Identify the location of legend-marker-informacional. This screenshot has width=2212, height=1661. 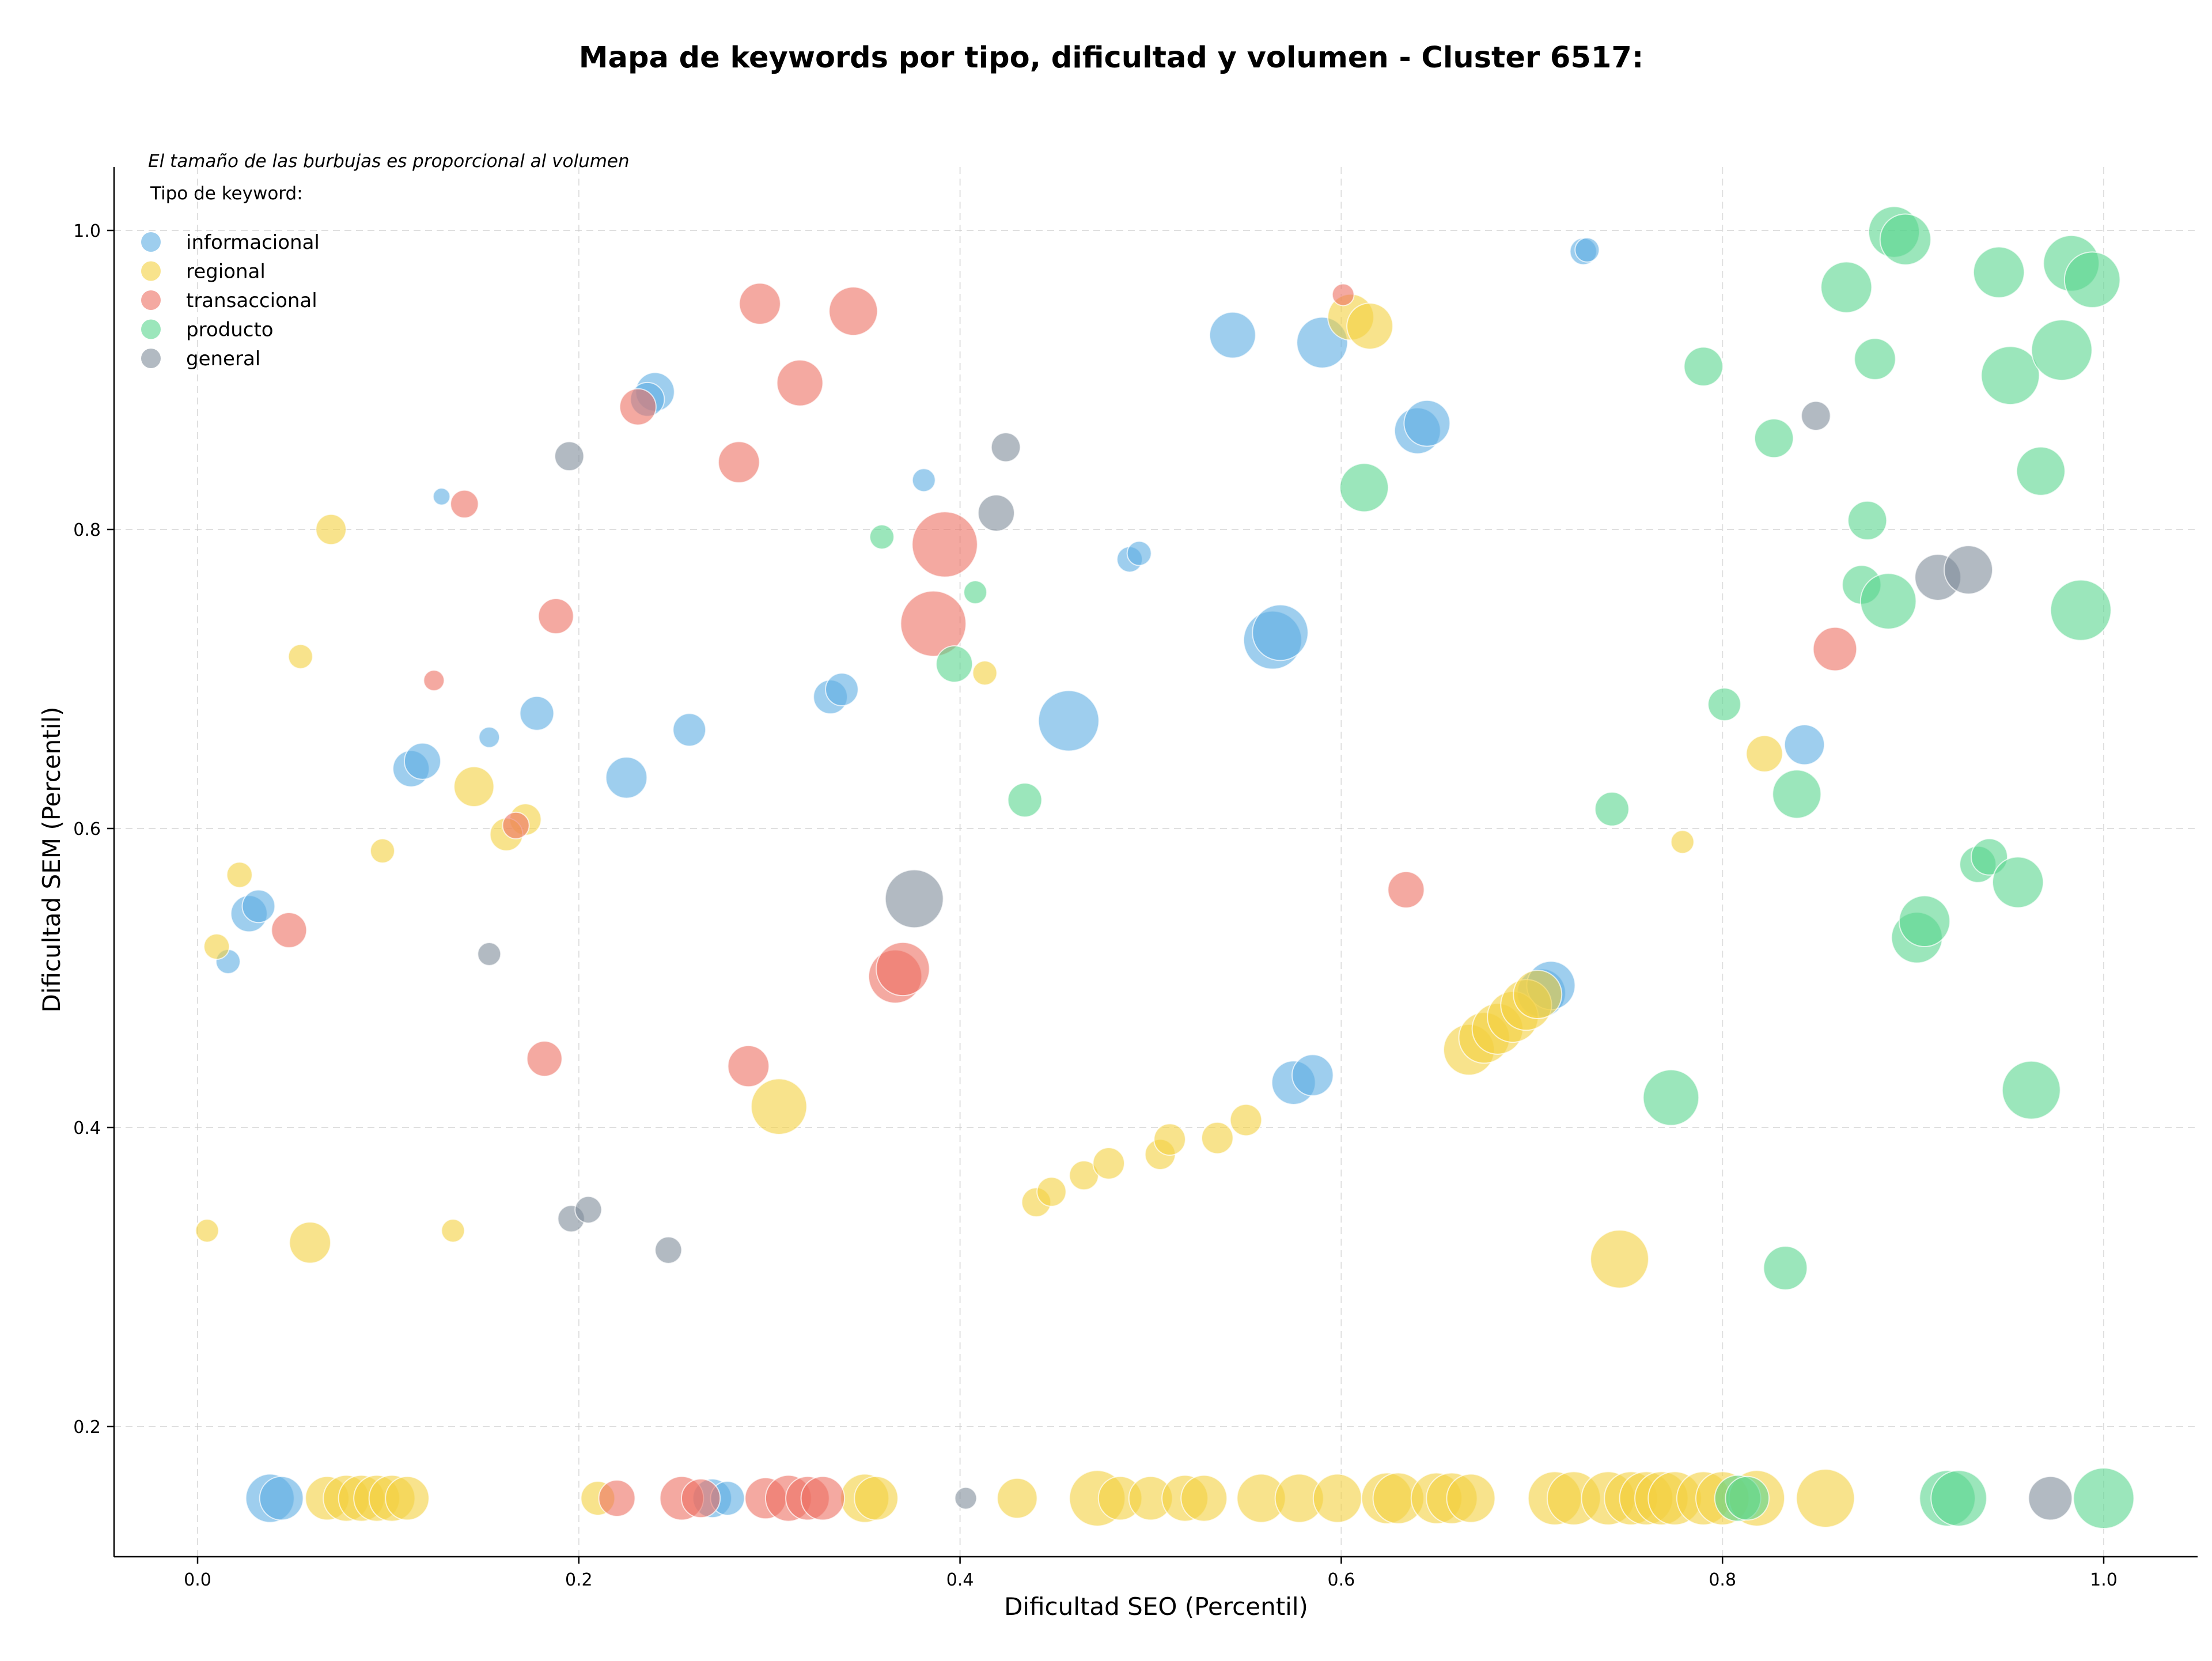
(151, 242).